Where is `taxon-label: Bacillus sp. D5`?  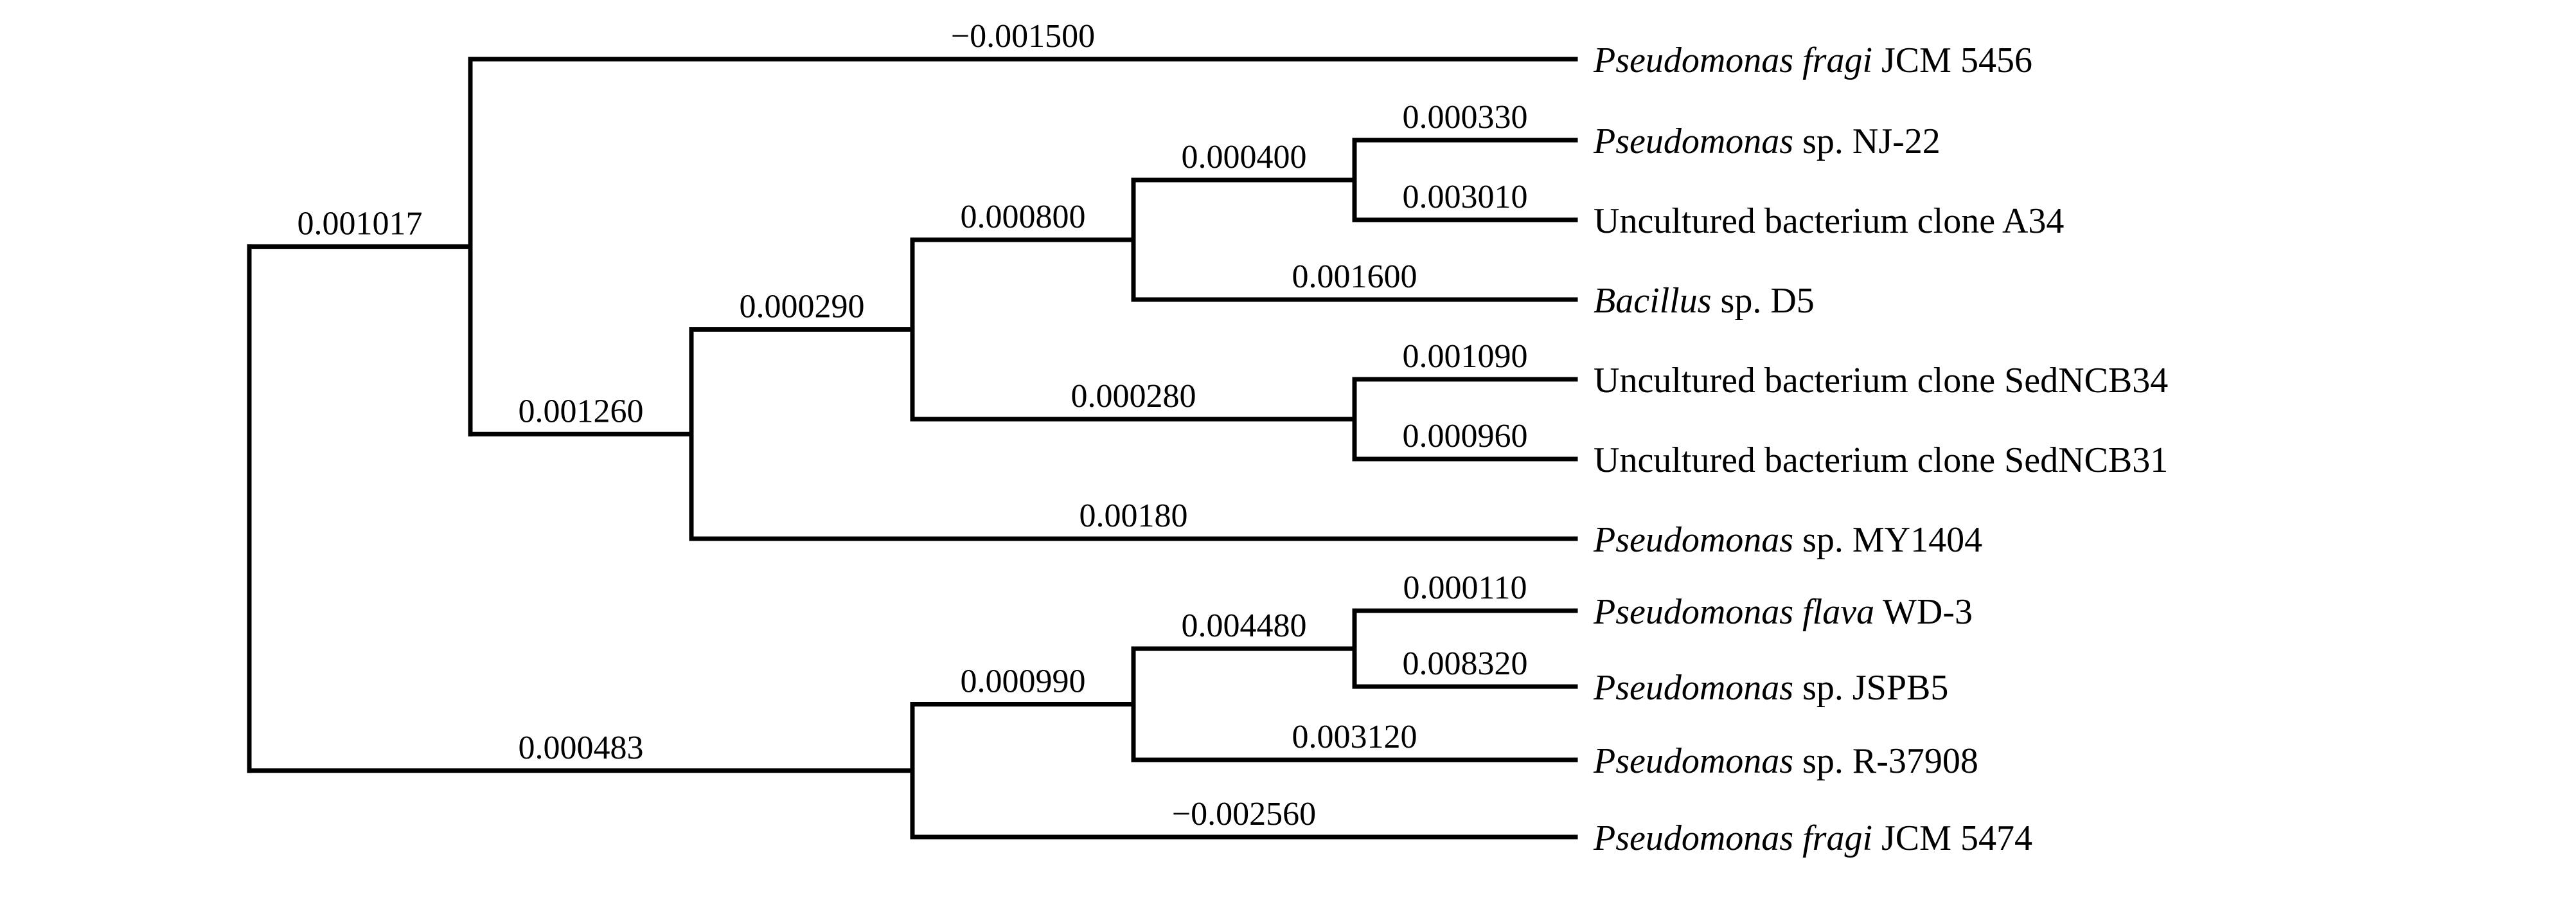
taxon-label: Bacillus sp. D5 is located at coordinates (1705, 301).